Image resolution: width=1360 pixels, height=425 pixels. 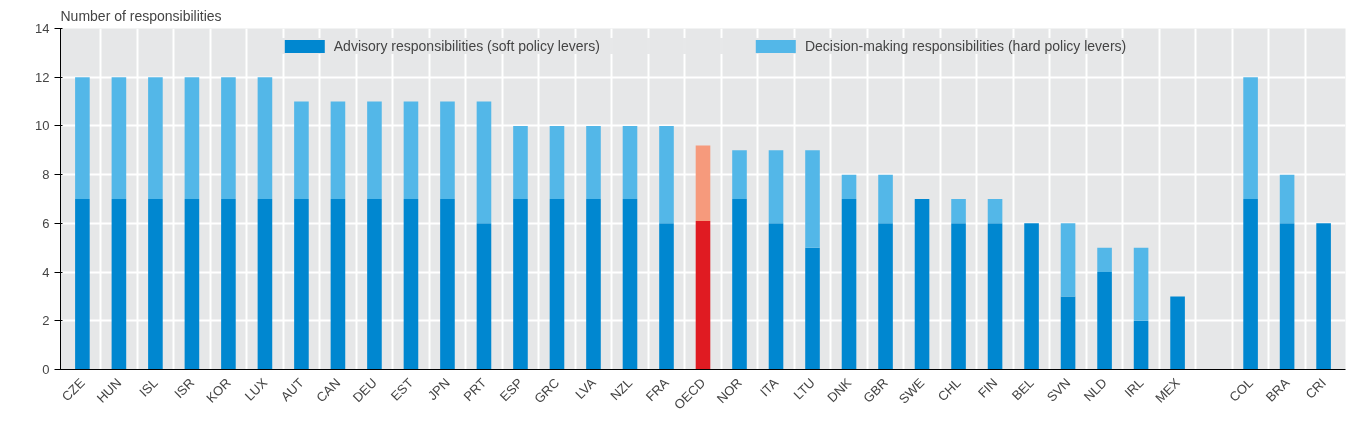 What do you see at coordinates (46, 223) in the screenshot?
I see `y-tick-label: 6` at bounding box center [46, 223].